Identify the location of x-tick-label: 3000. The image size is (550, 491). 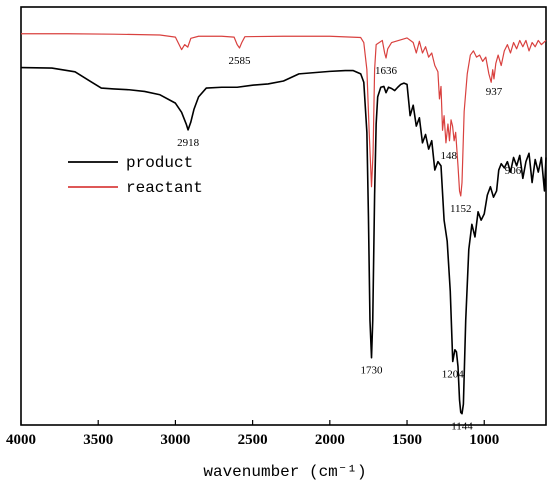
(175, 440).